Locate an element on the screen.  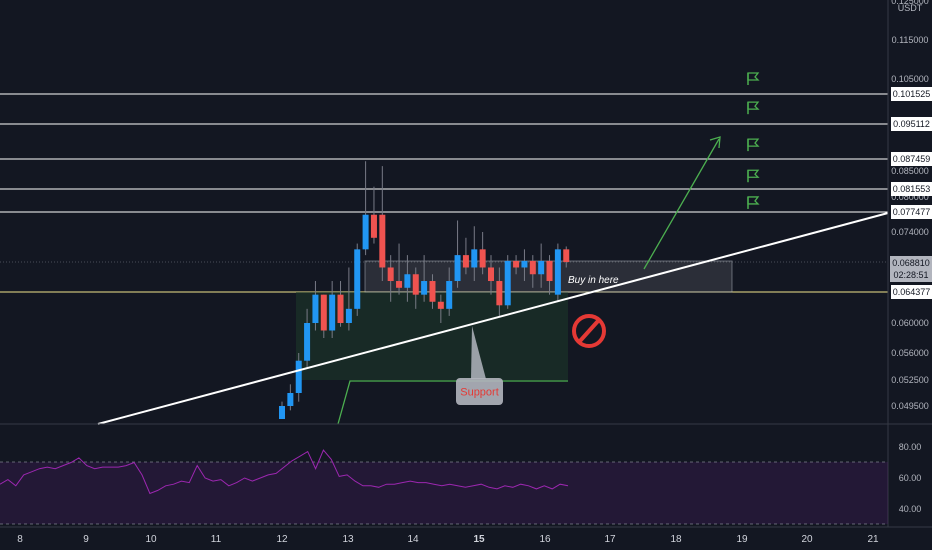
price-level-tag: 0.077477 is located at coordinates (911, 212).